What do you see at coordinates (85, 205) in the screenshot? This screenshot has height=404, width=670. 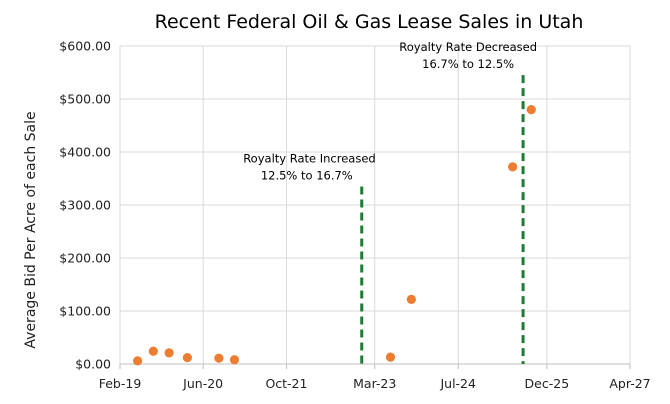 I see `y-tick-label: $300.00` at bounding box center [85, 205].